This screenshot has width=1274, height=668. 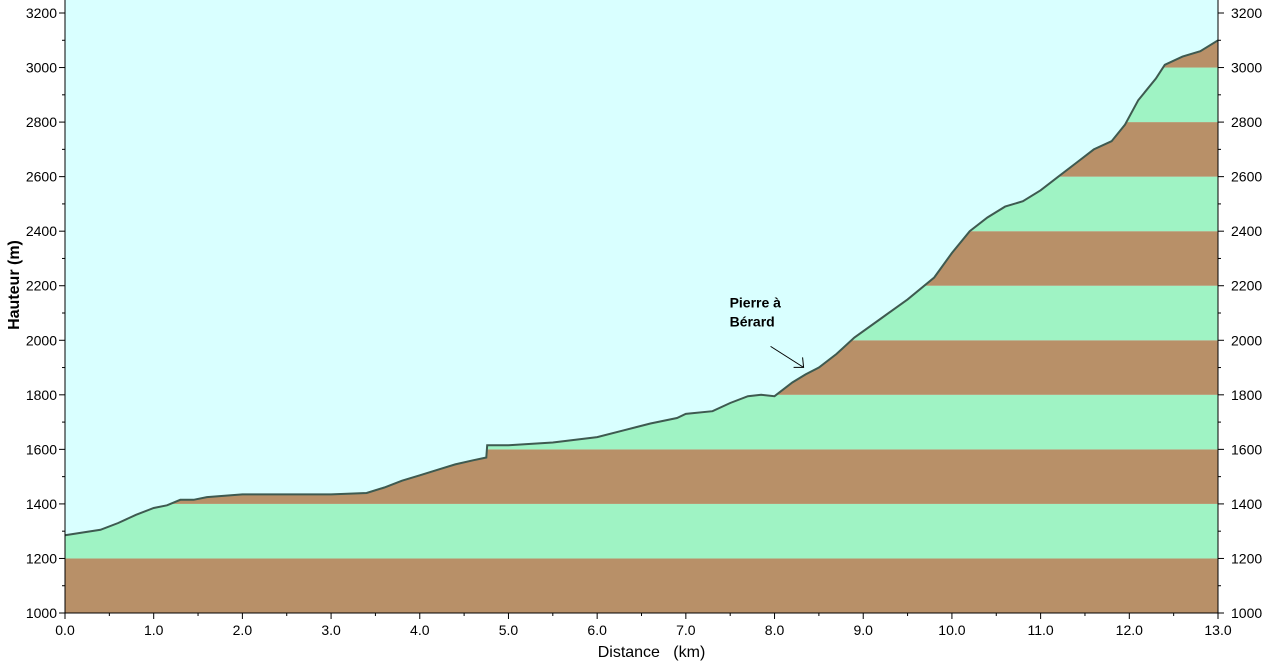 I want to click on x-axis-title: Distance (km), so click(x=652, y=652).